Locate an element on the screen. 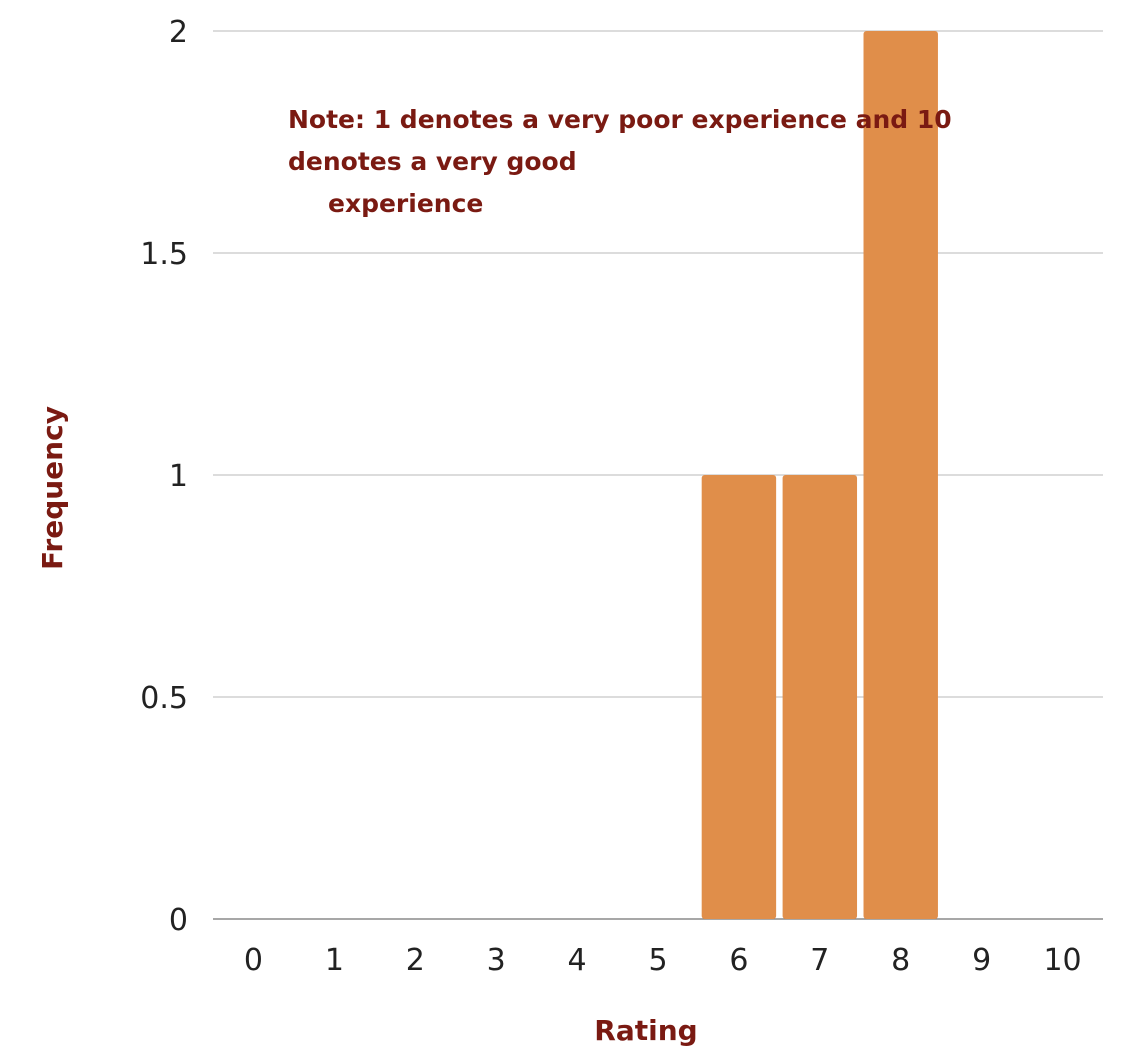 The image size is (1136, 1062). x-tick-labels: 0 1 2 3 4 5 6 7 8 9 10 is located at coordinates (663, 960).